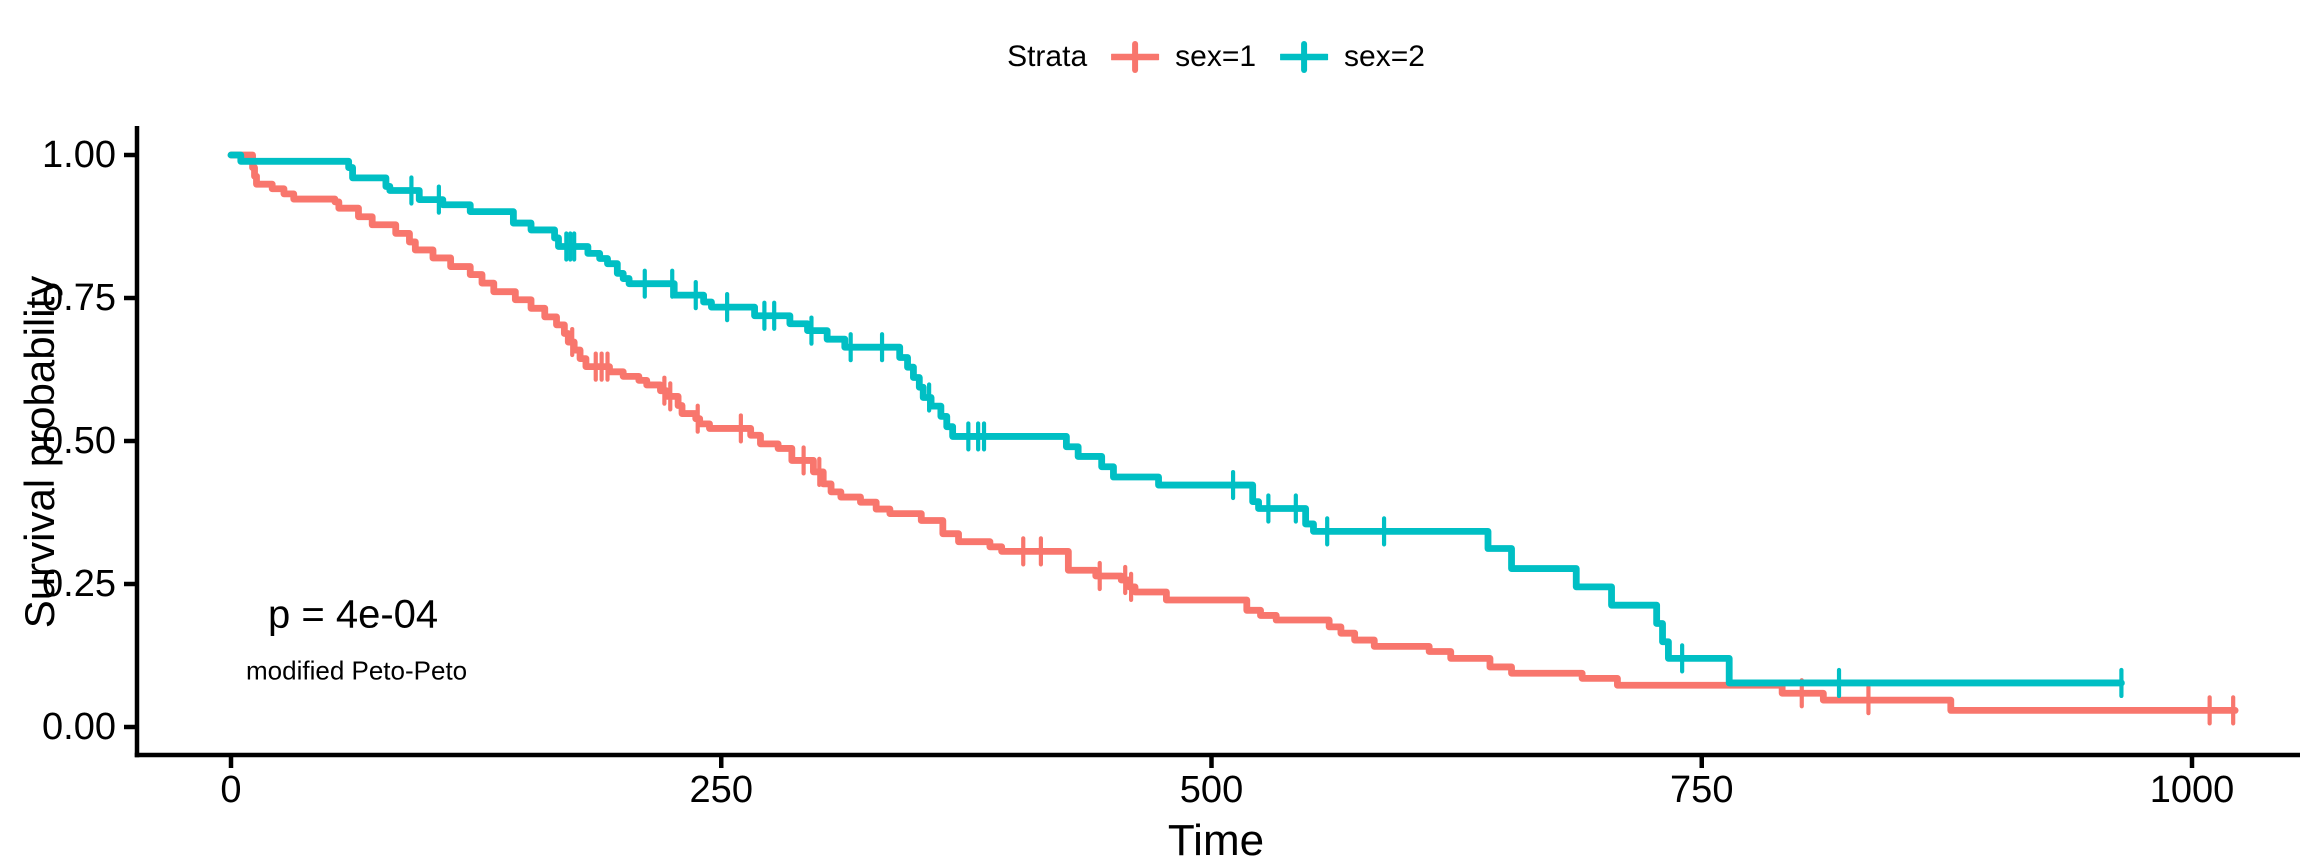 This screenshot has height=865, width=2304. What do you see at coordinates (231, 790) in the screenshot?
I see `x-tick-label: 0` at bounding box center [231, 790].